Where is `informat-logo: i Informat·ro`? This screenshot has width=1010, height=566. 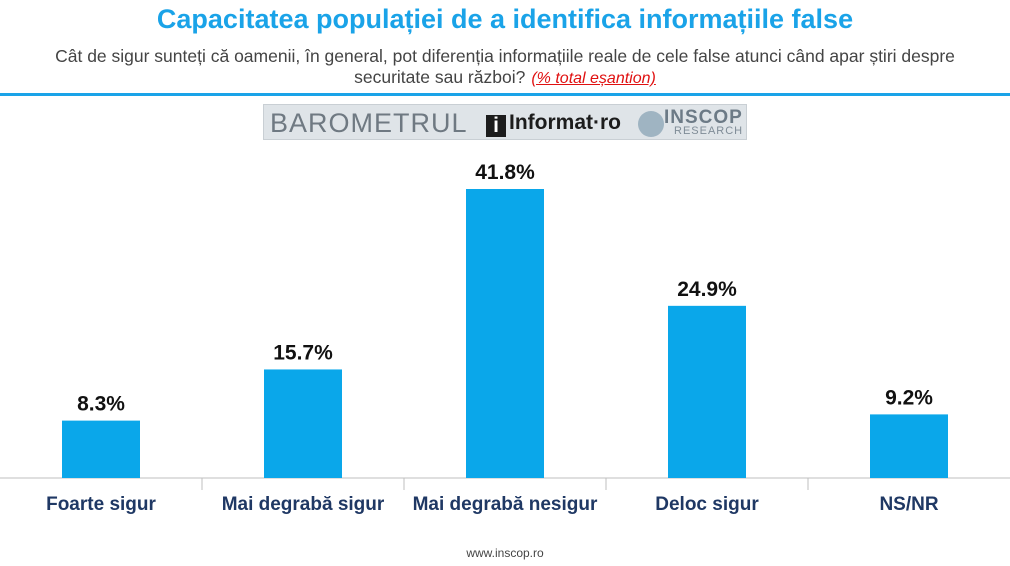
informat-logo: i Informat·ro is located at coordinates (553, 124).